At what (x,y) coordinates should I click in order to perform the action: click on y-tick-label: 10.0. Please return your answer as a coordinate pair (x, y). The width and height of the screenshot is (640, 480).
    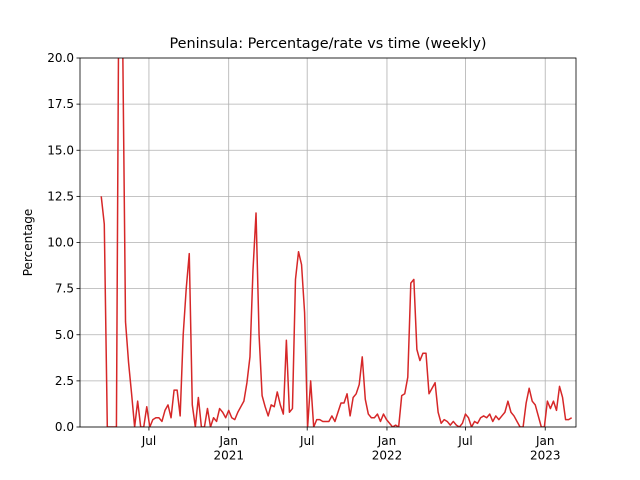
    Looking at the image, I should click on (60, 243).